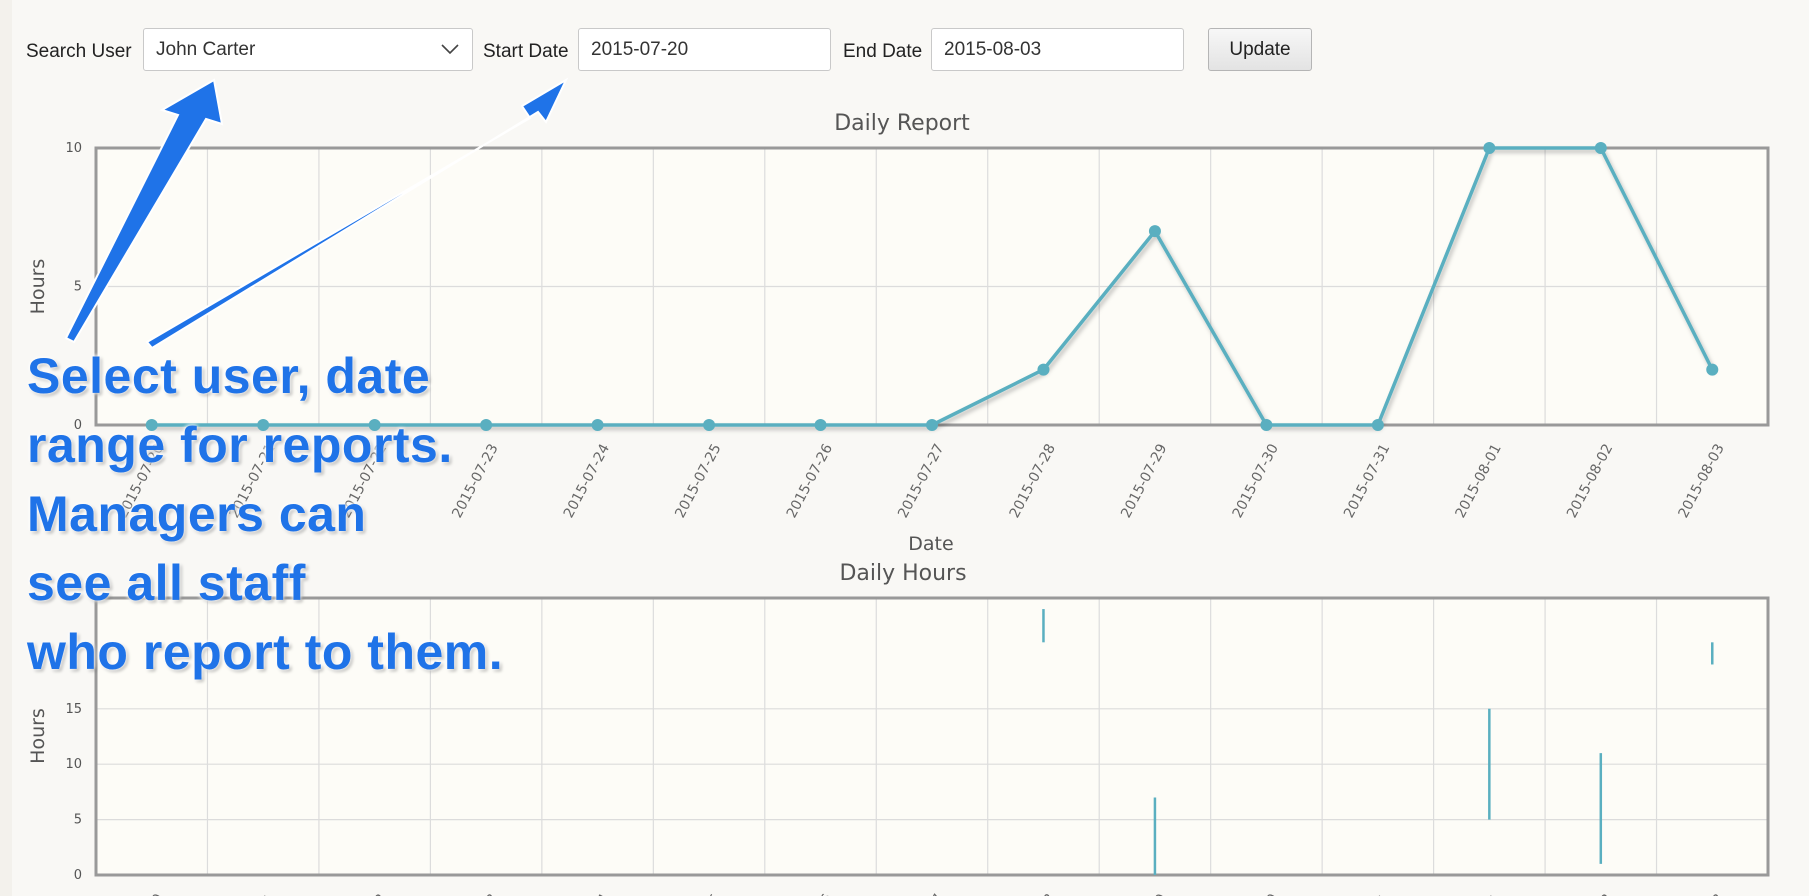 The height and width of the screenshot is (896, 1809). What do you see at coordinates (1256, 893) in the screenshot?
I see `hours-x-tick-label: 2015-07-30` at bounding box center [1256, 893].